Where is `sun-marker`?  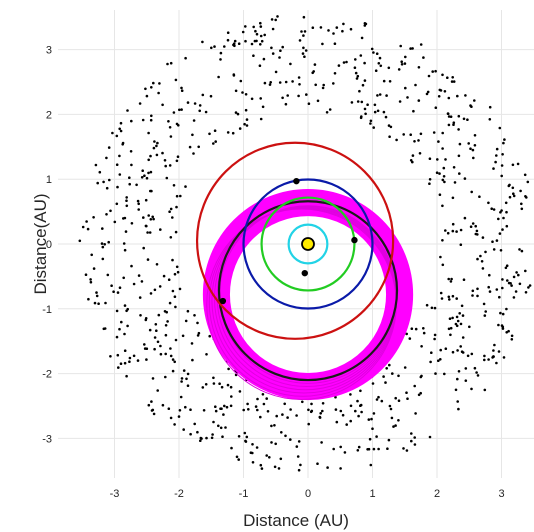
sun-marker is located at coordinates (308, 244).